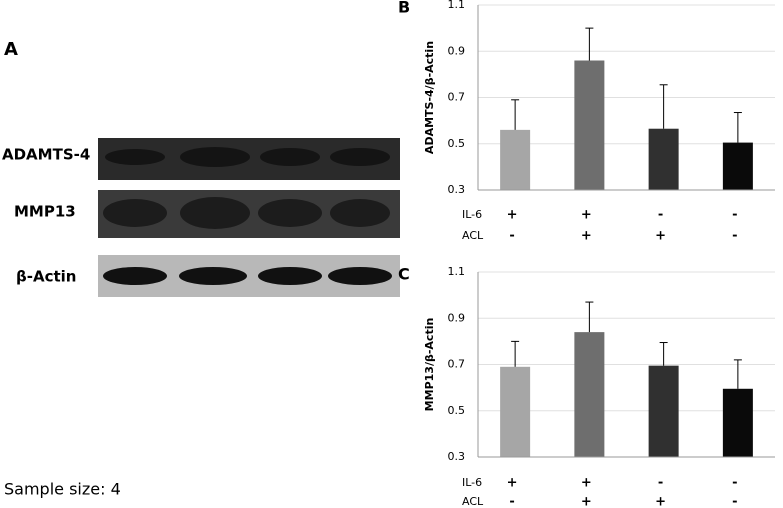 The image size is (783, 508). Describe the element at coordinates (45, 212) in the screenshot. I see `blot-label: MMP13` at that location.